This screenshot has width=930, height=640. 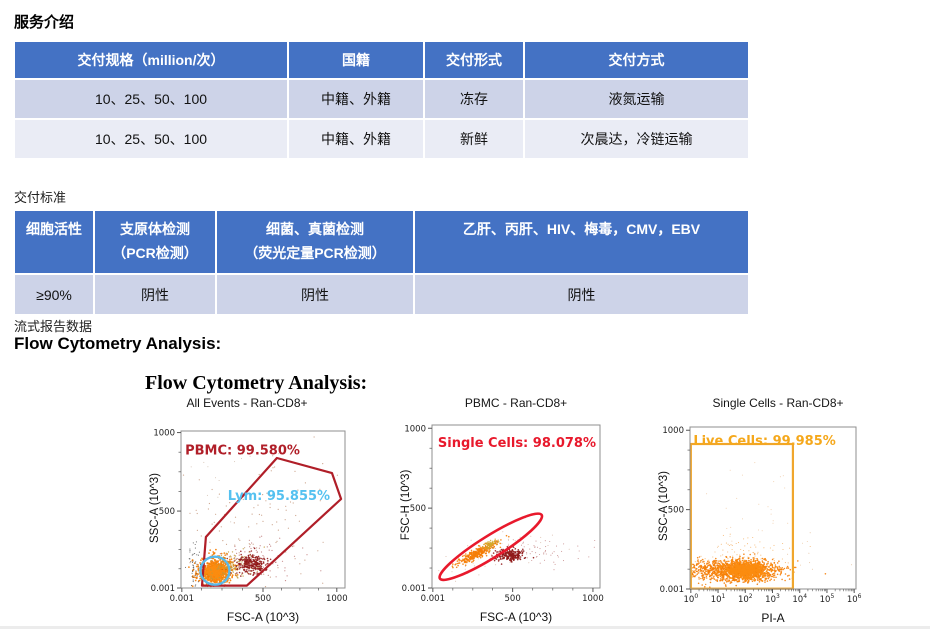 I want to click on plot-title: Single Cells - Ran-CD8+, so click(x=778, y=403).